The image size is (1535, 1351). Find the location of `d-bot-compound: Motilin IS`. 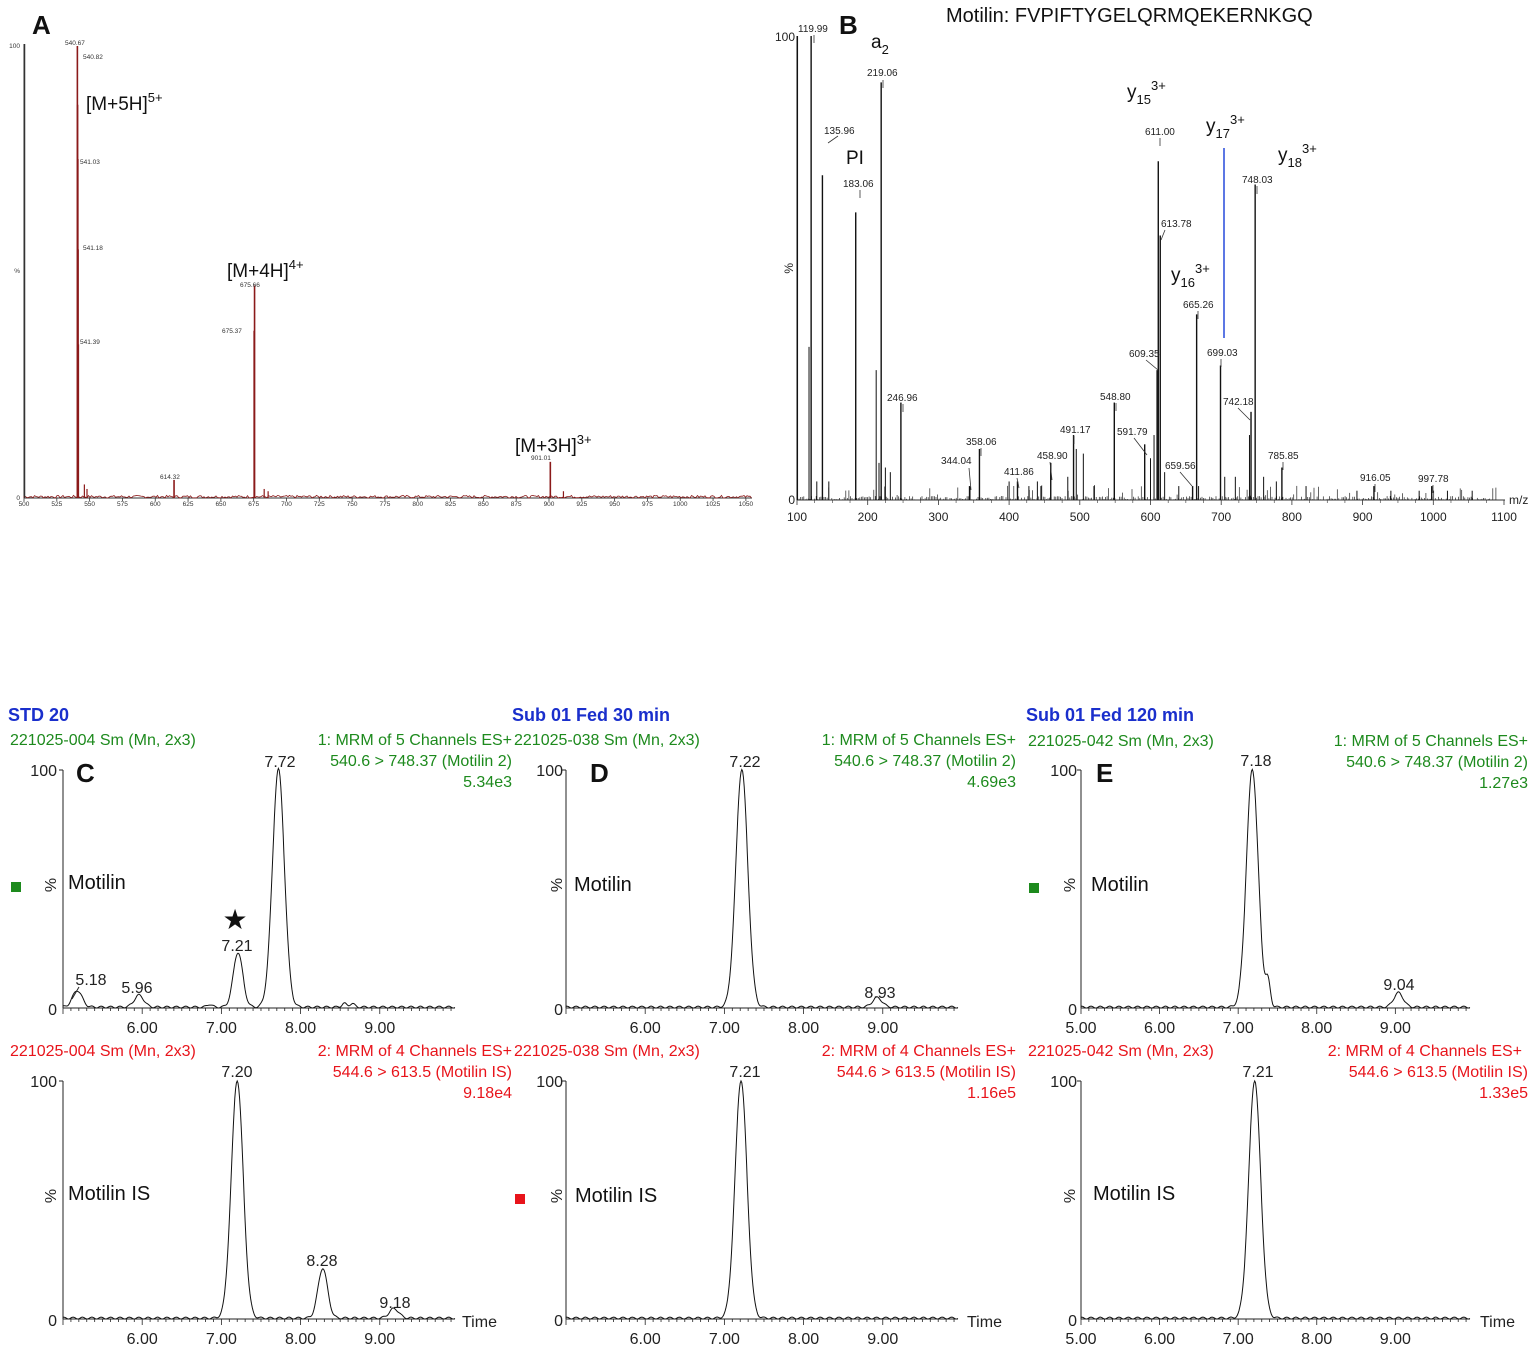

d-bot-compound: Motilin IS is located at coordinates (616, 1196).